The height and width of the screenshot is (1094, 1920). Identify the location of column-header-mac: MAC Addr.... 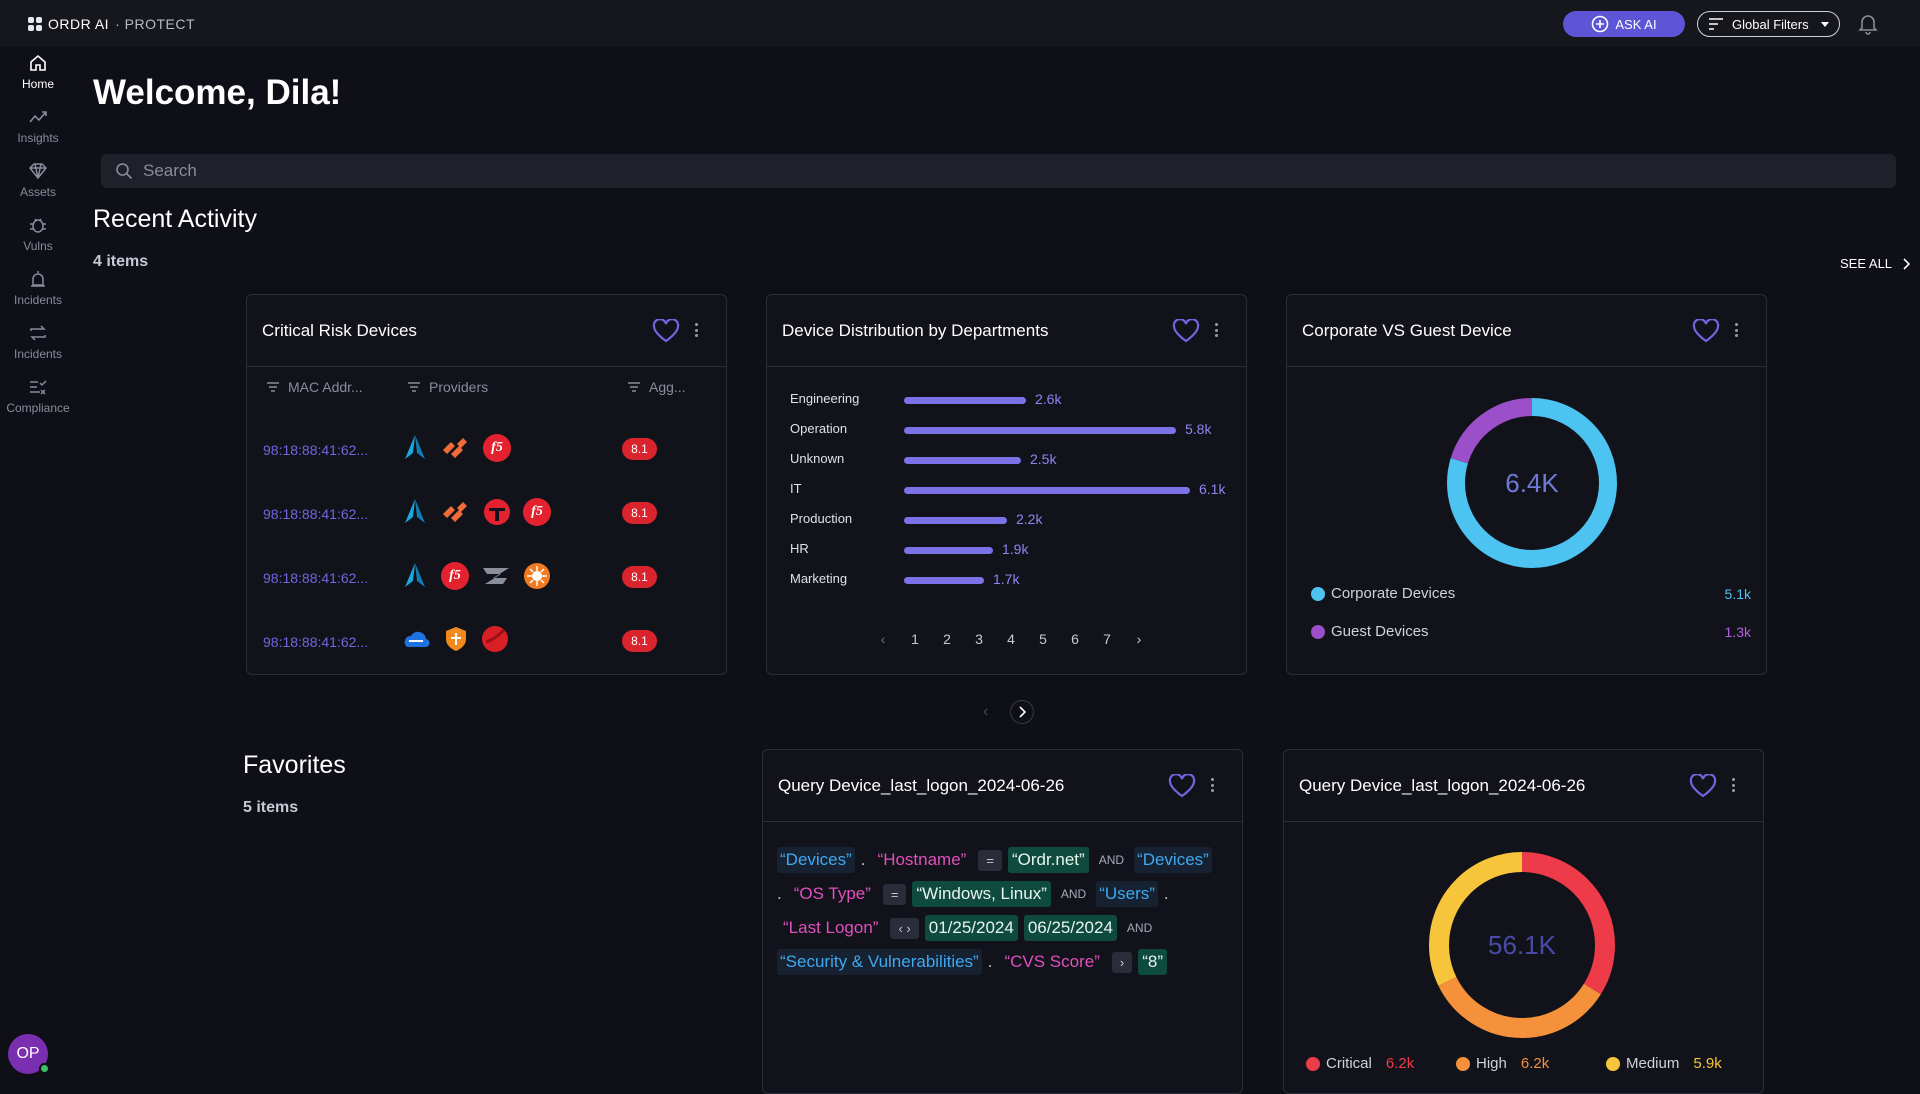
(314, 387).